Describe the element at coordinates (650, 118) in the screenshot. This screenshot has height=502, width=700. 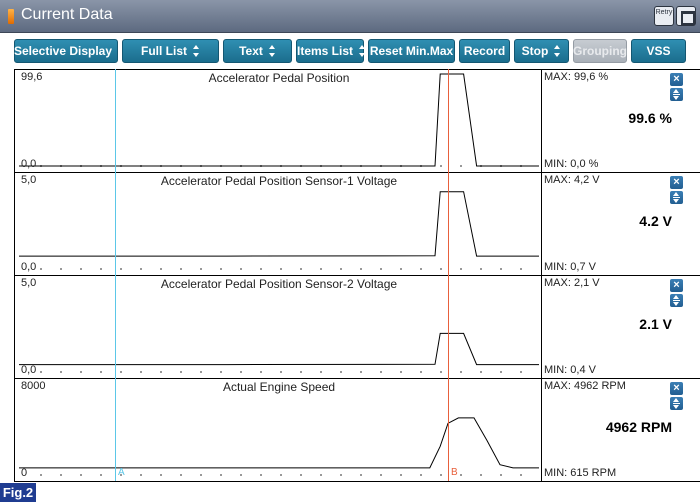
I see `current-value: 99.6 %` at that location.